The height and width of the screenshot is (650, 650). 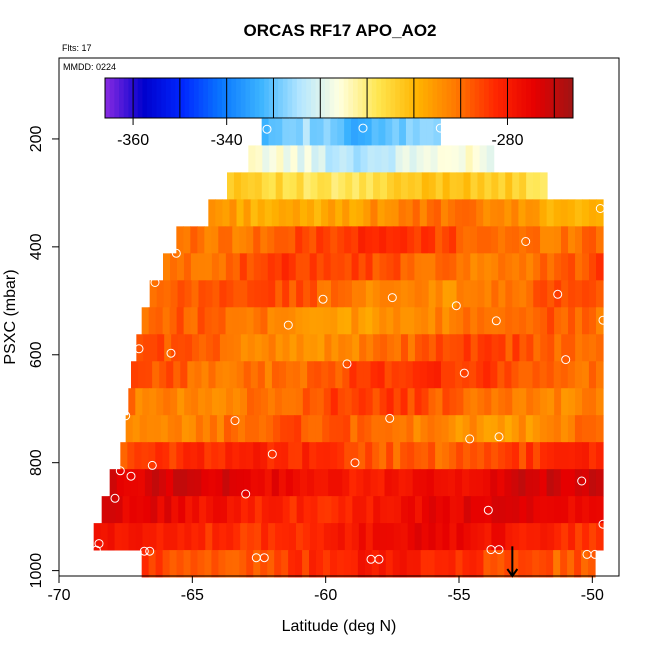 I want to click on chart-title: ORCAS RF17 APO_AO2, so click(x=339, y=30).